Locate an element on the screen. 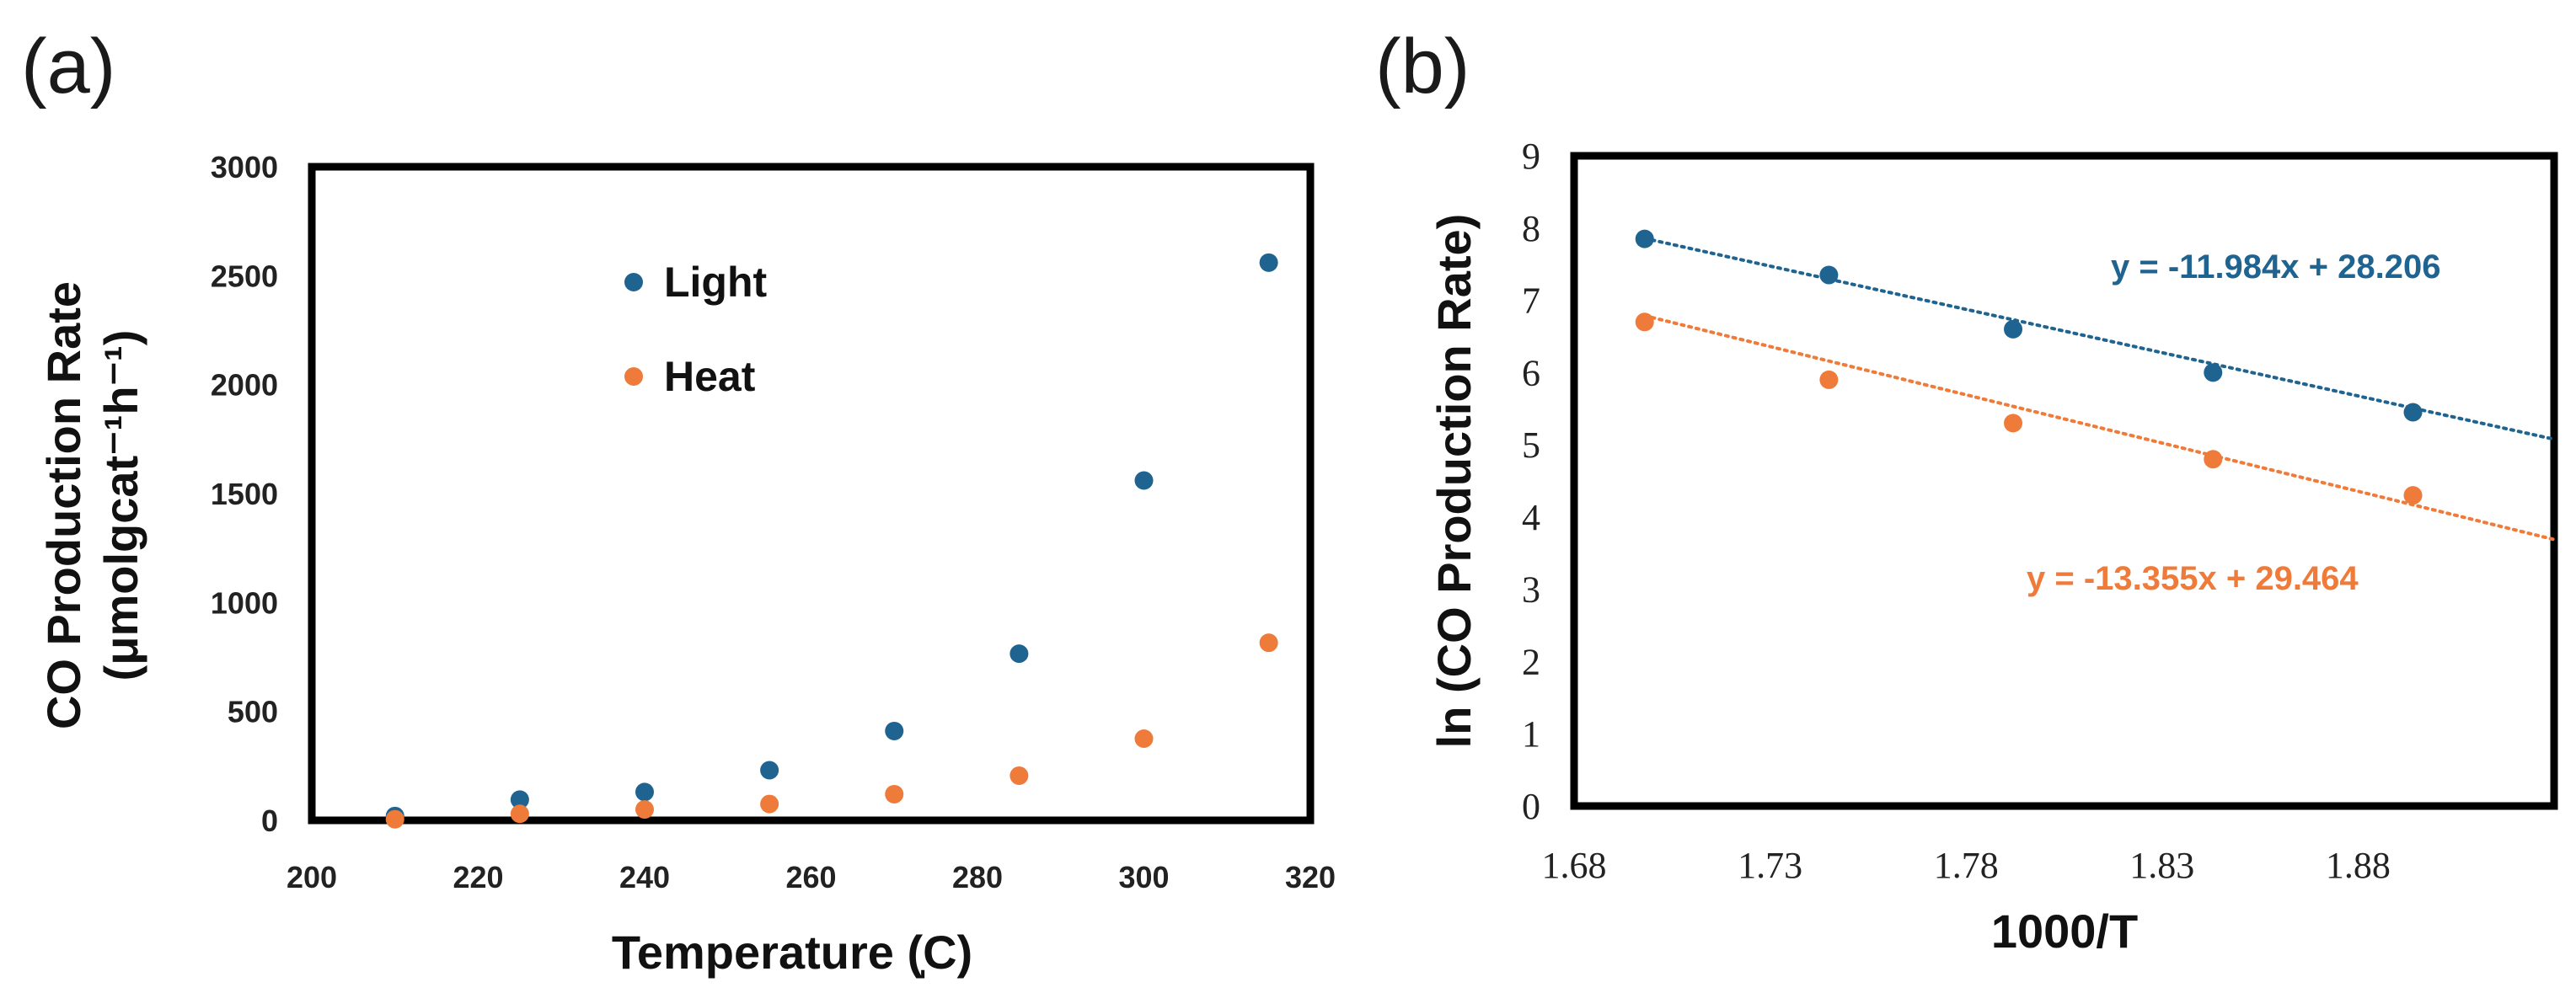 This screenshot has height=993, width=2576. chart-a-x-ticks: 200 220 240 260 280 300 320 is located at coordinates (811, 877).